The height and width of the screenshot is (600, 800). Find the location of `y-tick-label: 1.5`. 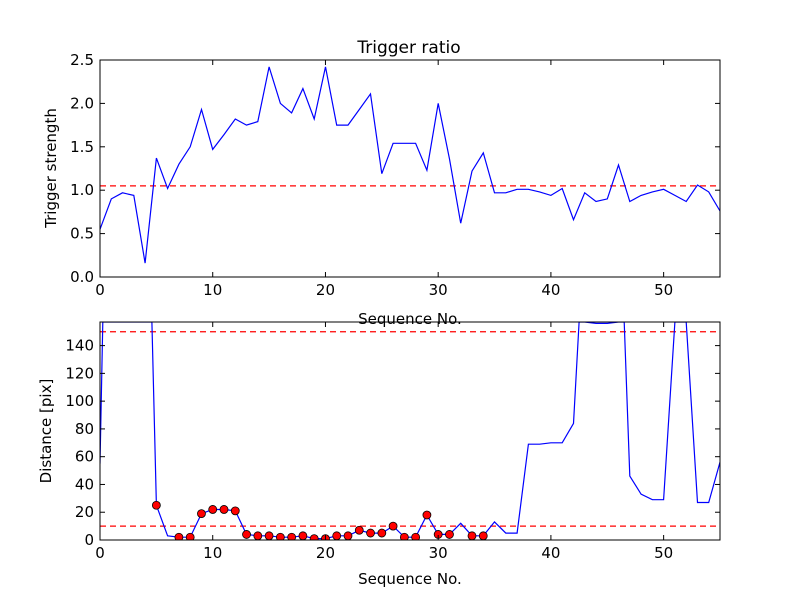

y-tick-label: 1.5 is located at coordinates (82, 147).